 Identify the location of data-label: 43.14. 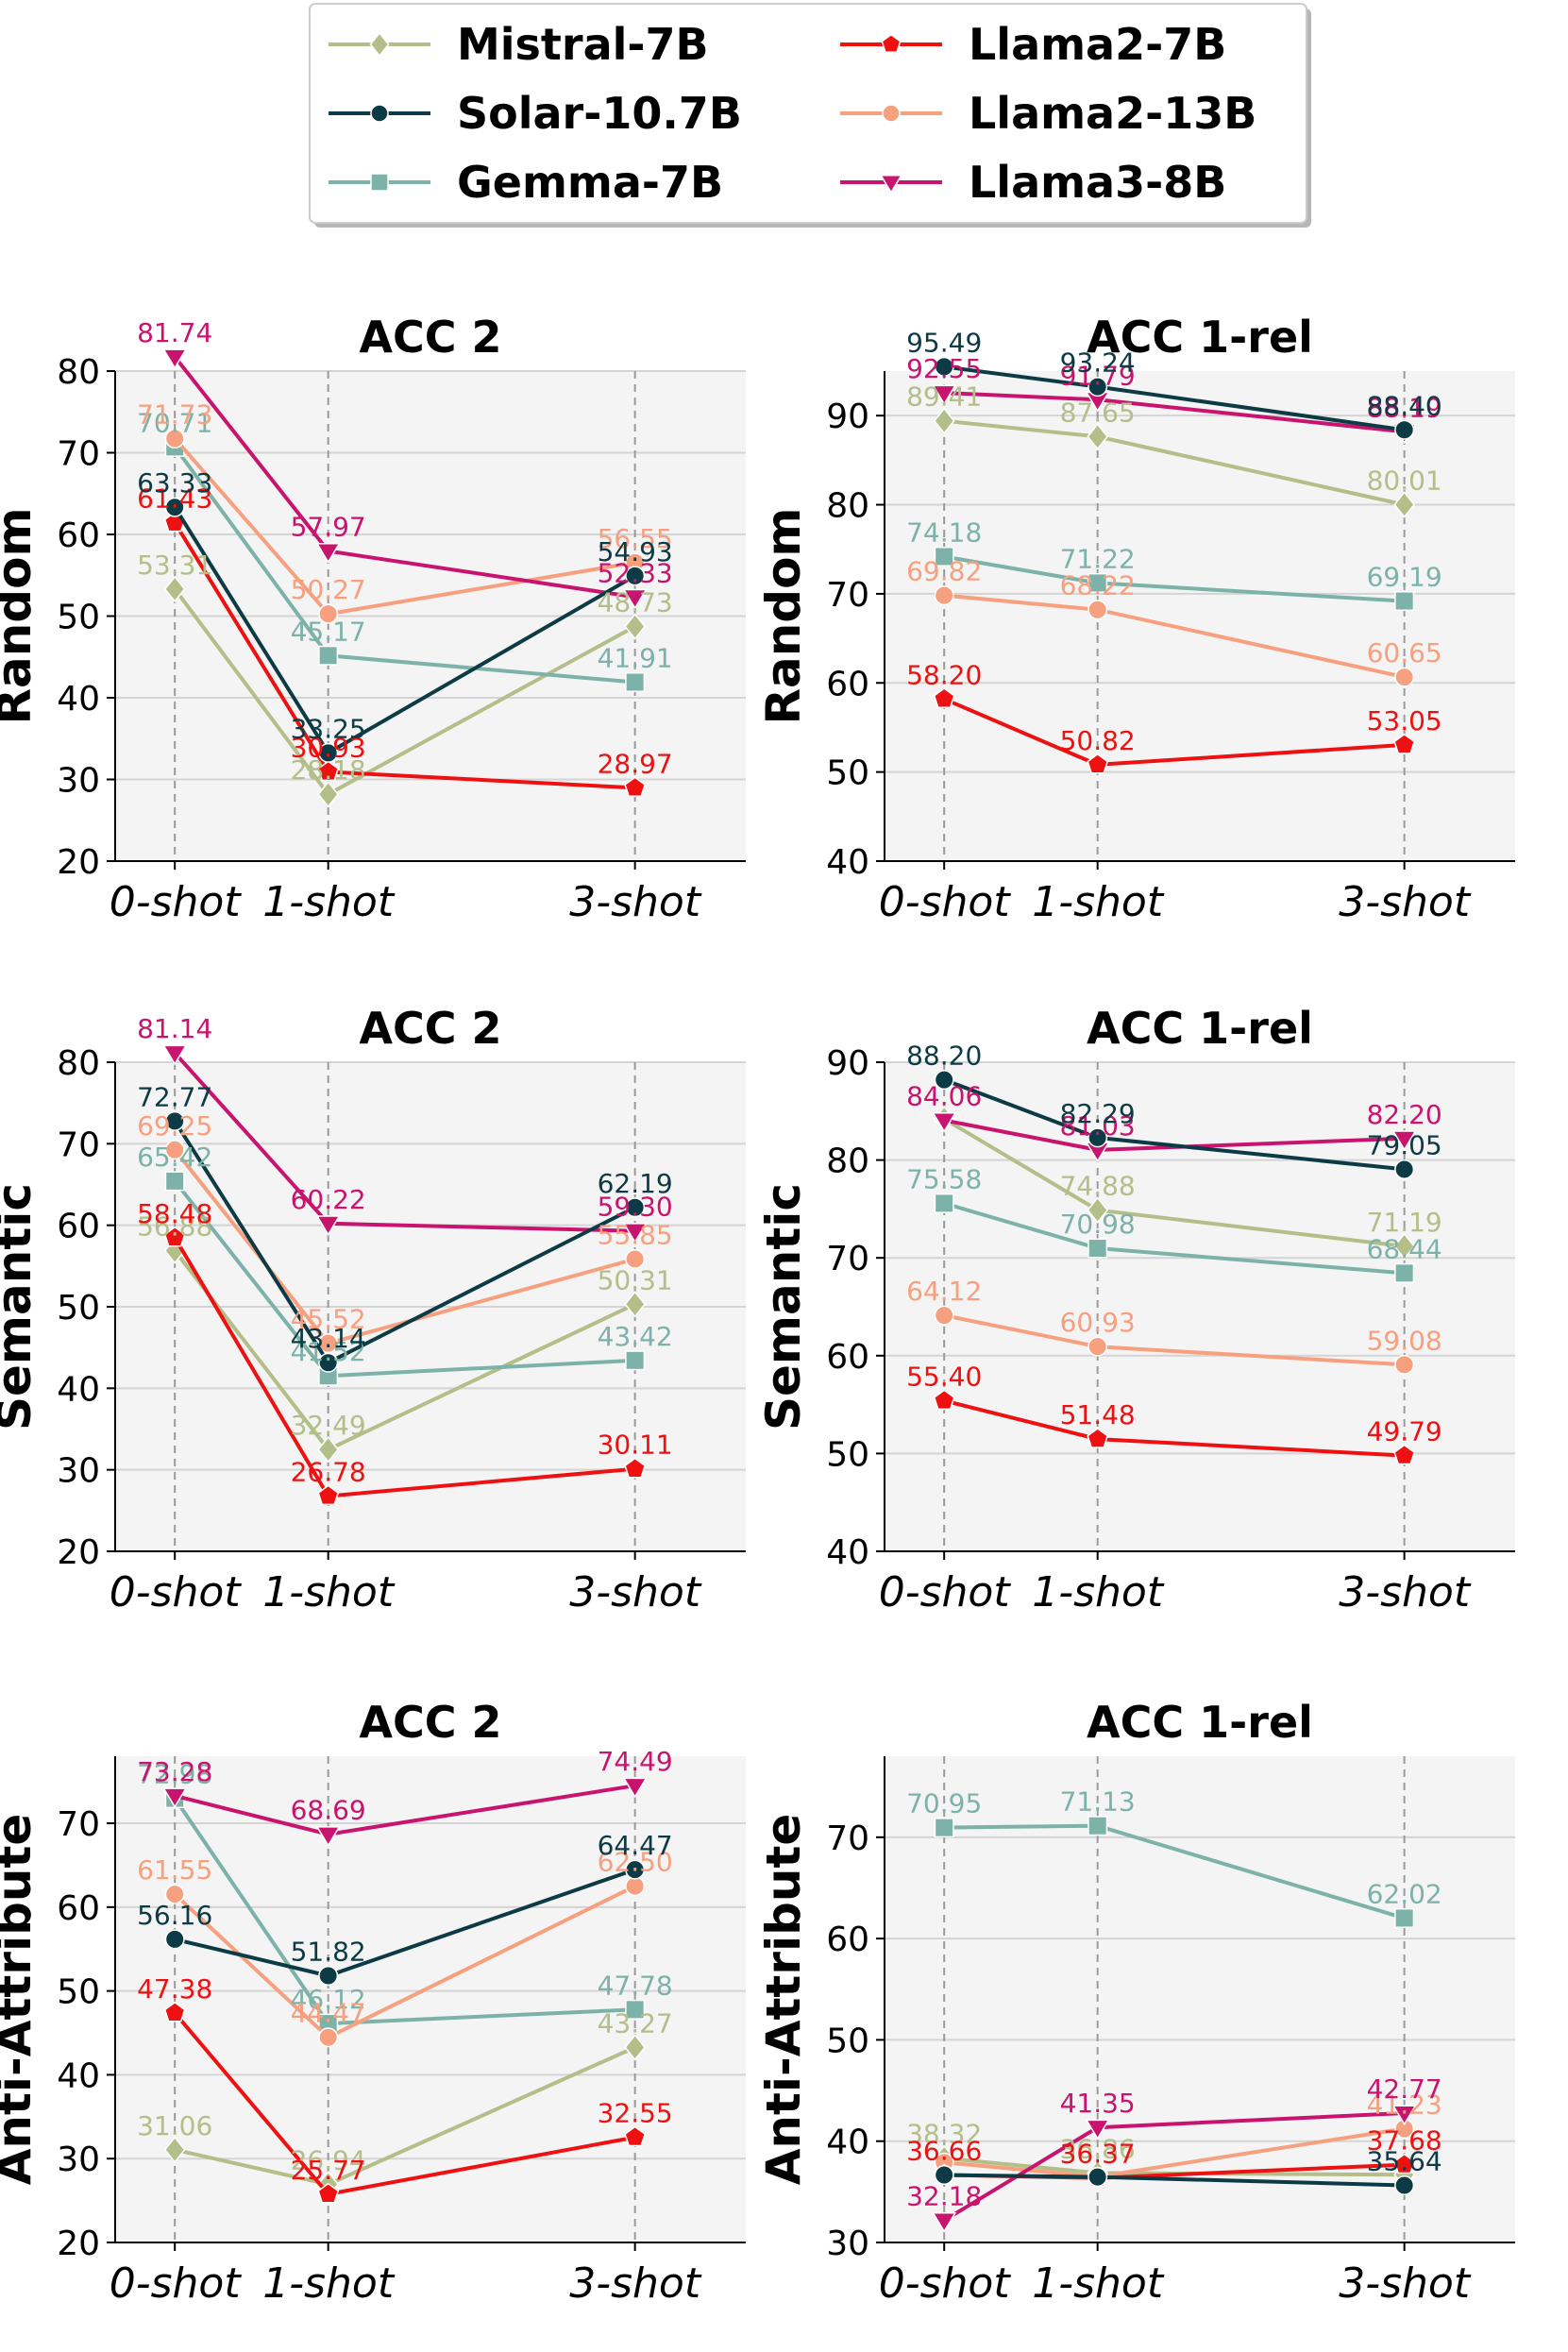
(328, 1339).